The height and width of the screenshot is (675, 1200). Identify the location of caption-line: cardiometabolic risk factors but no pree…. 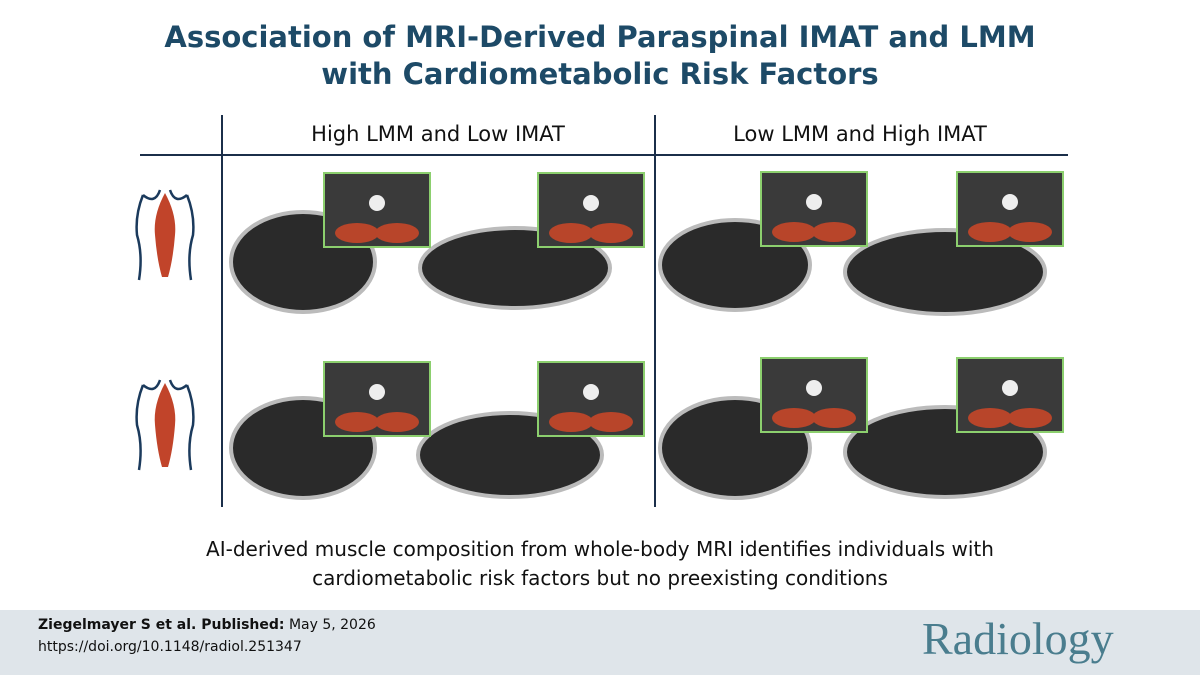
(600, 578).